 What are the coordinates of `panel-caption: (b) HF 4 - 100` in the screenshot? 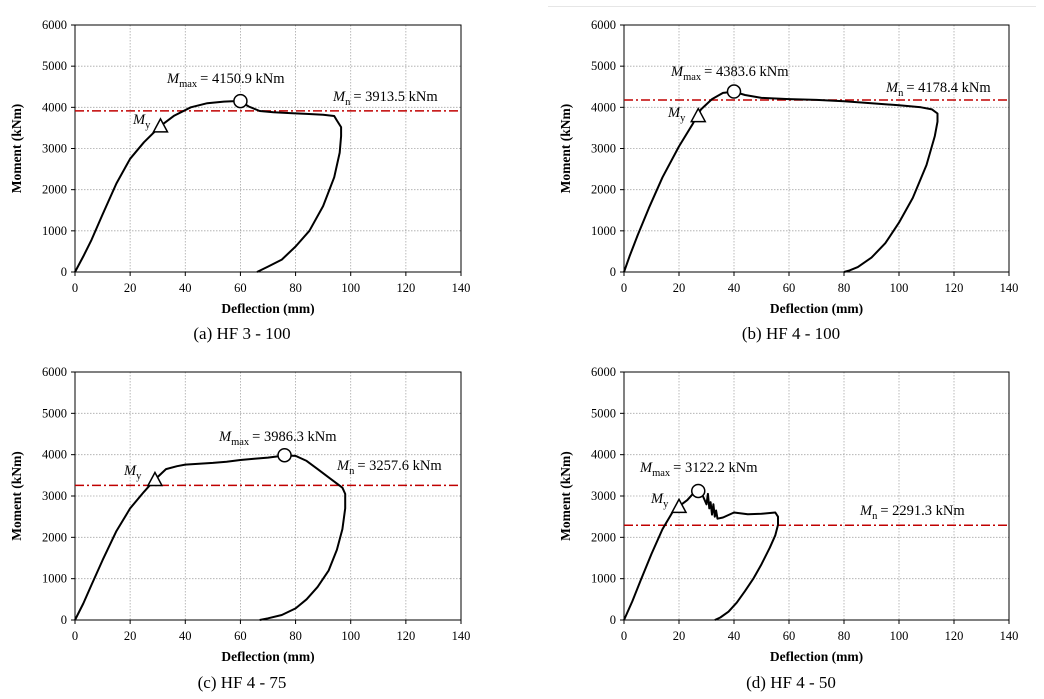 It's located at (791, 333).